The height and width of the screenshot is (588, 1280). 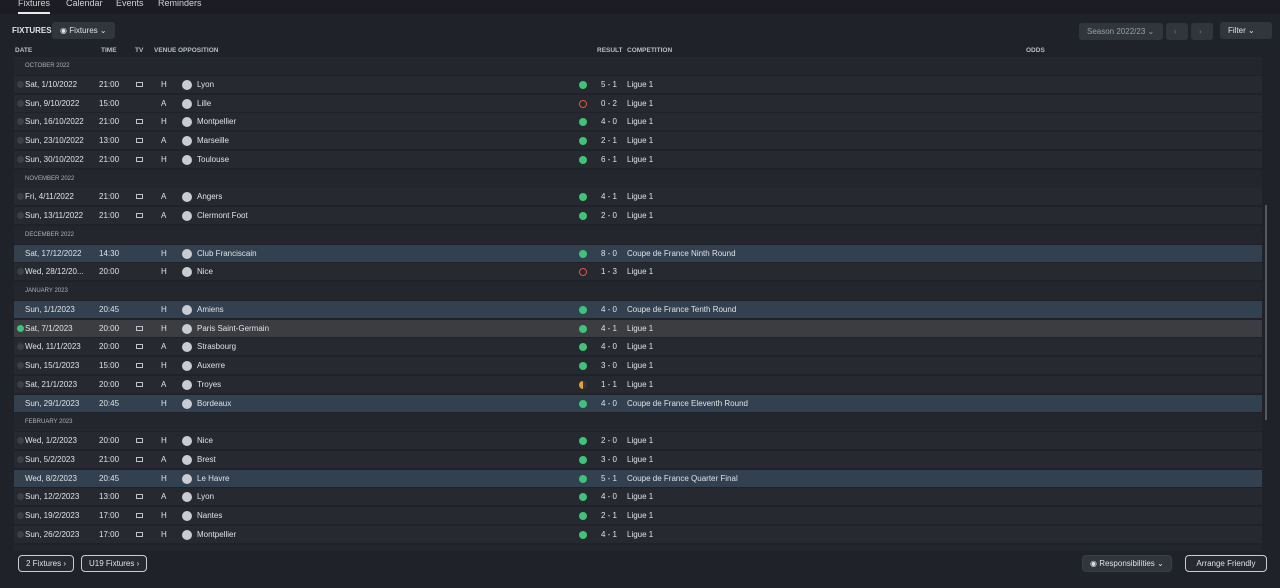 What do you see at coordinates (83, 30) in the screenshot?
I see `view-button: ◉ Fixtures ⌄` at bounding box center [83, 30].